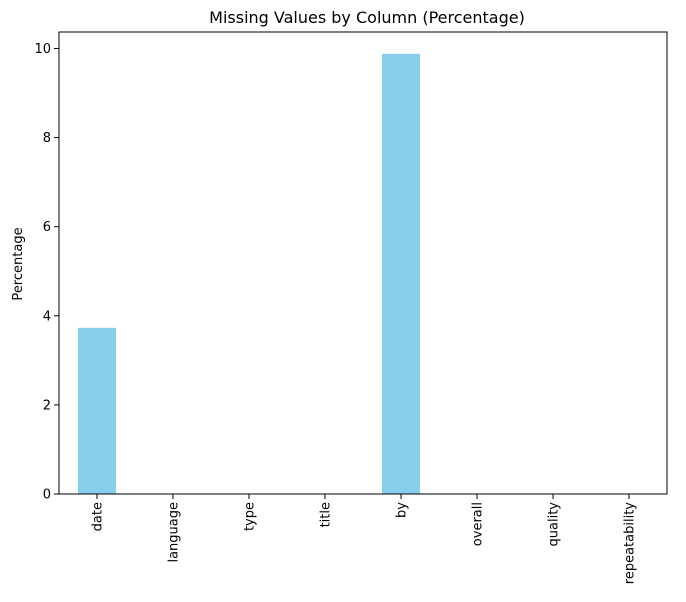 Image resolution: width=686 pixels, height=602 pixels. I want to click on x-tick-label-quality: quality, so click(554, 524).